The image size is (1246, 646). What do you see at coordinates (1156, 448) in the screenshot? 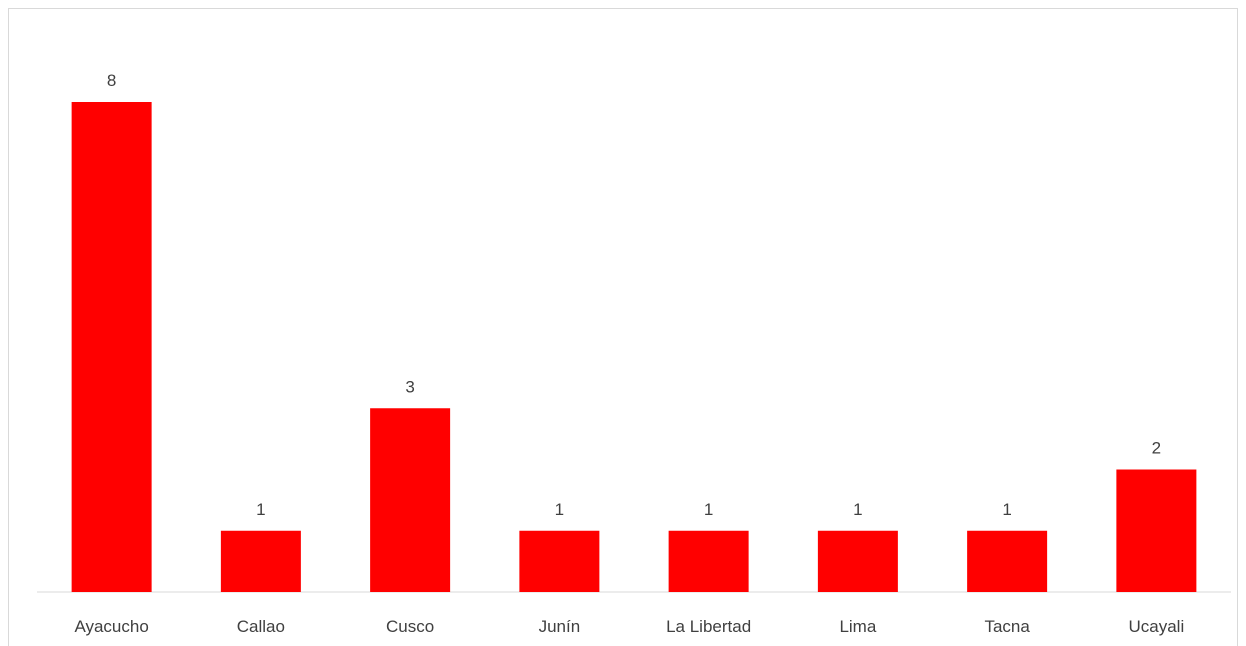
I see `value-label-7: 2` at bounding box center [1156, 448].